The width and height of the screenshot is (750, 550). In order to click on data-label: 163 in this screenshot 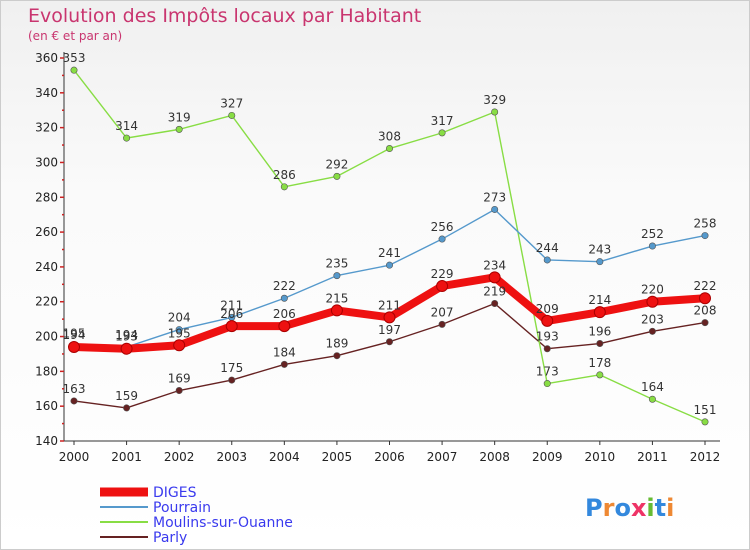, I will do `click(74, 389)`.